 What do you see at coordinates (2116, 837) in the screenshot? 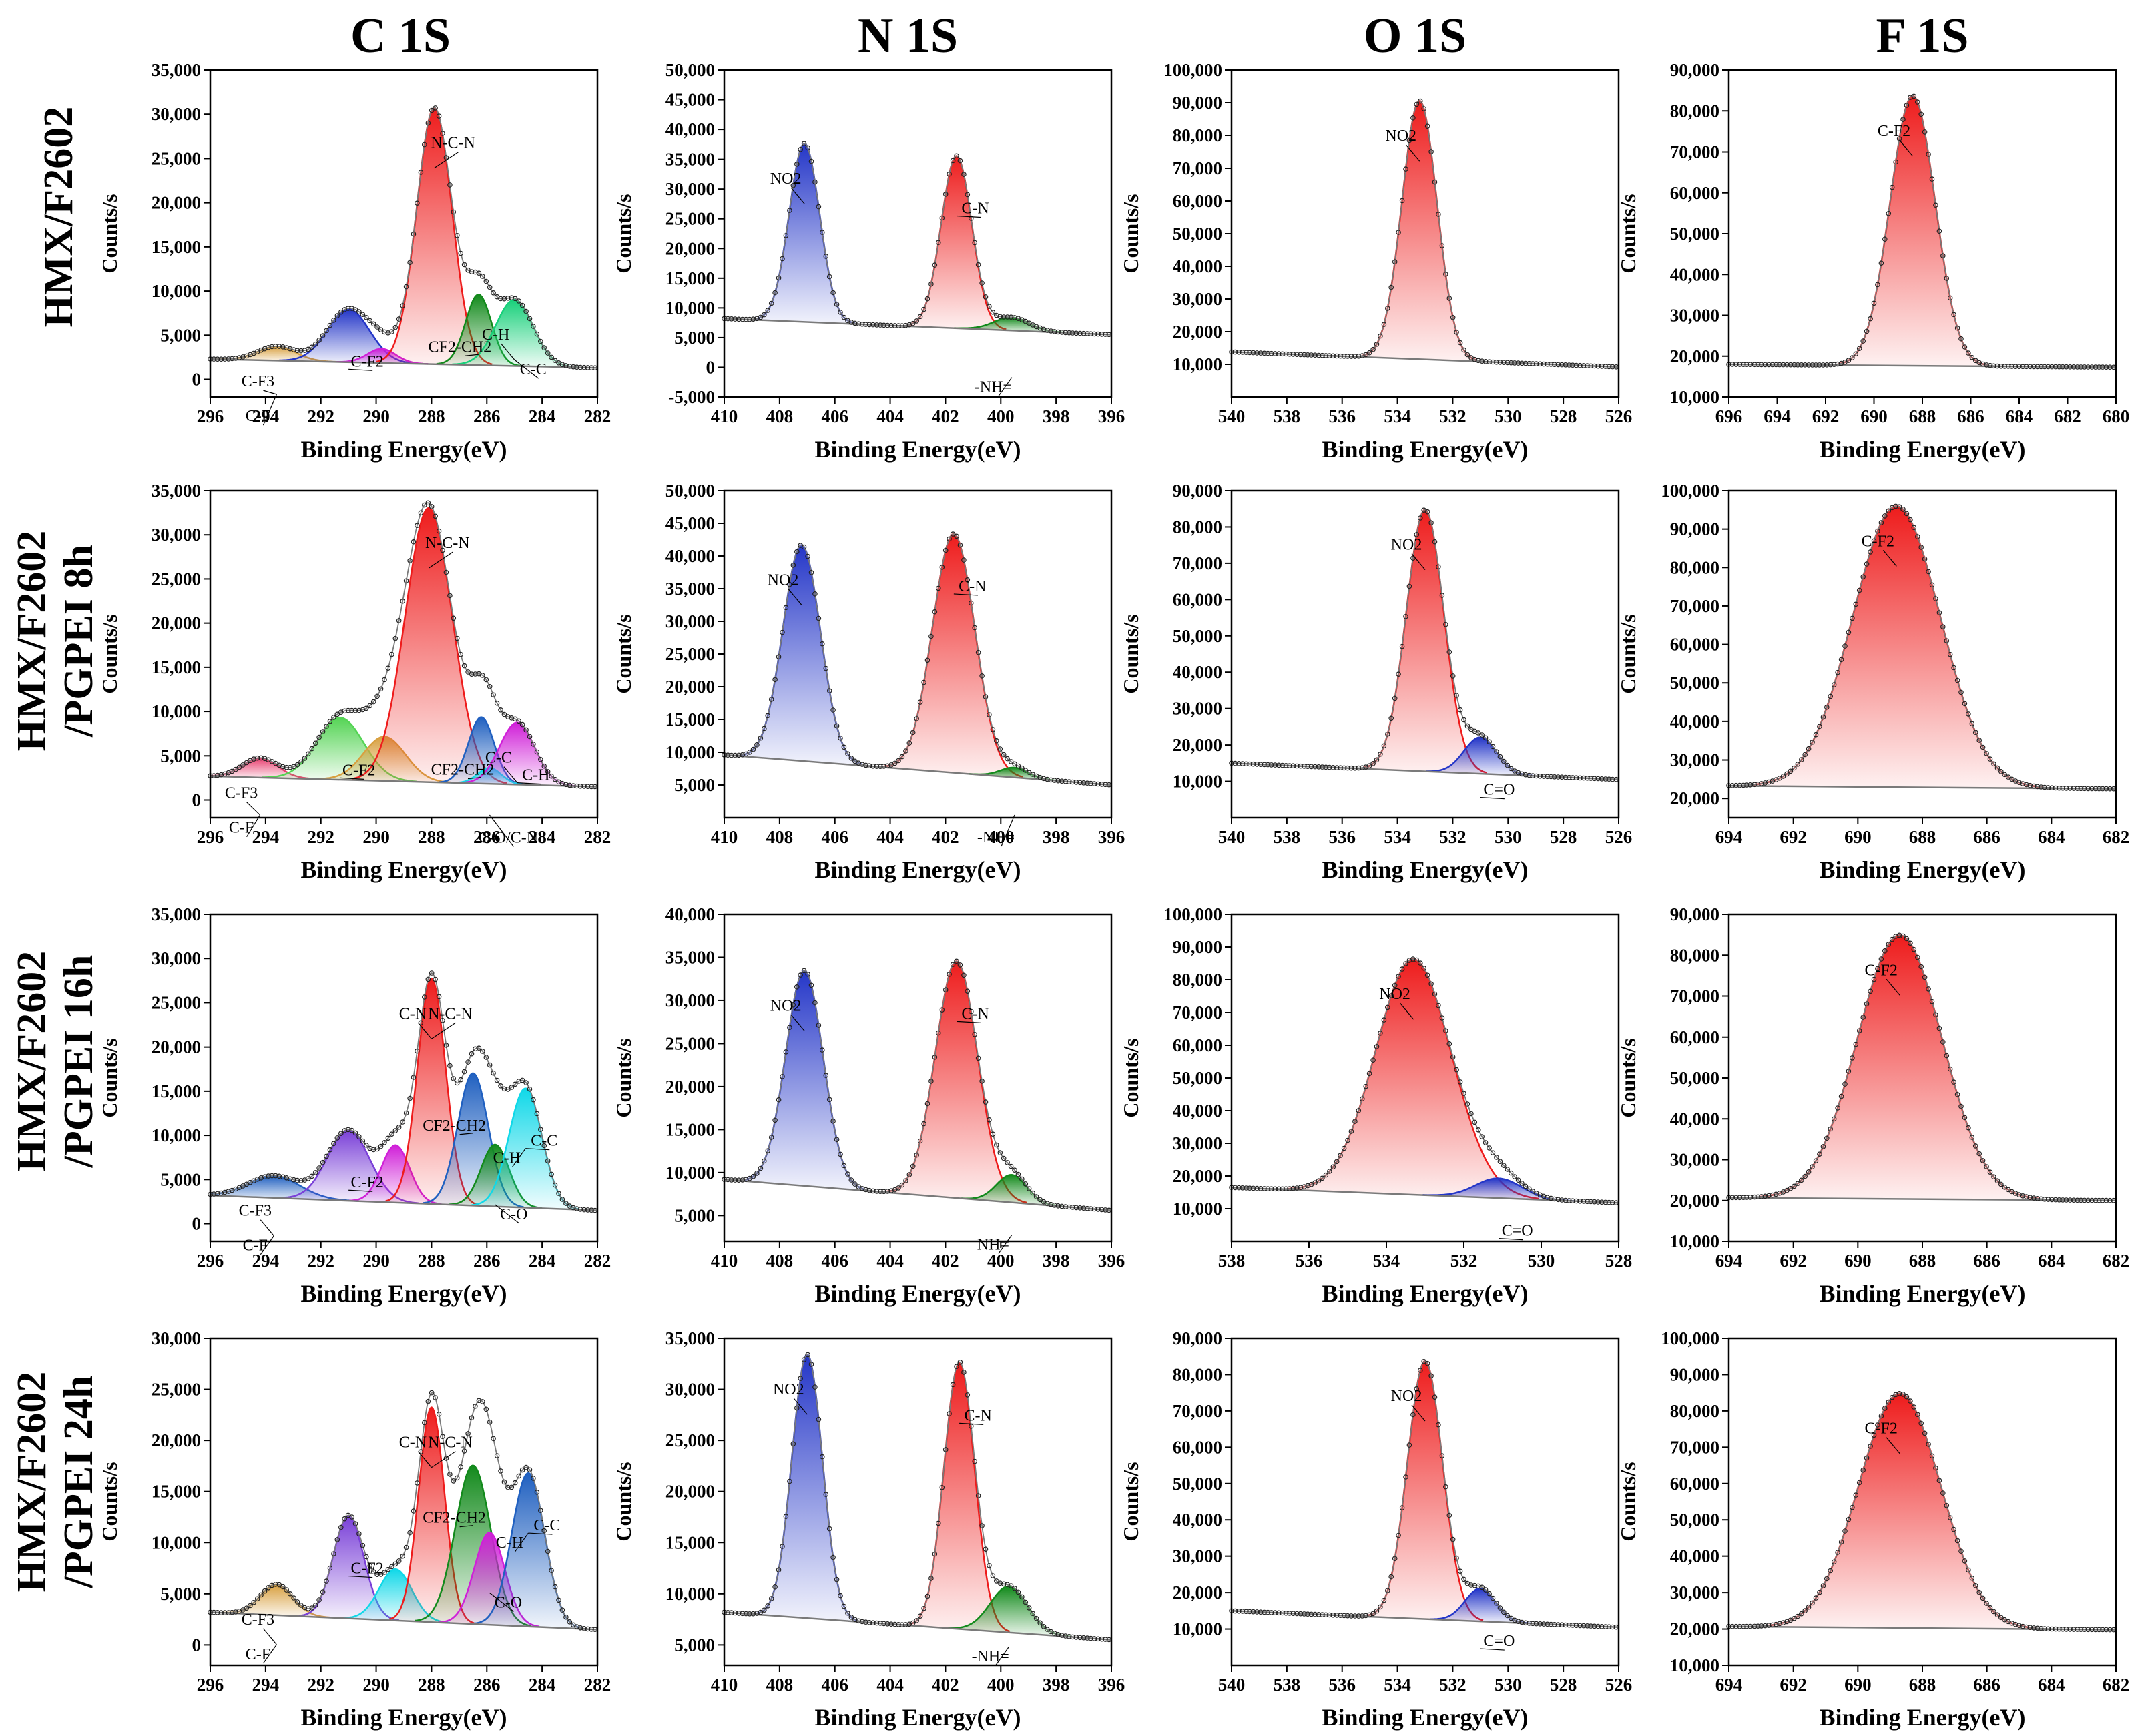
I see `x-tick-label: 682` at bounding box center [2116, 837].